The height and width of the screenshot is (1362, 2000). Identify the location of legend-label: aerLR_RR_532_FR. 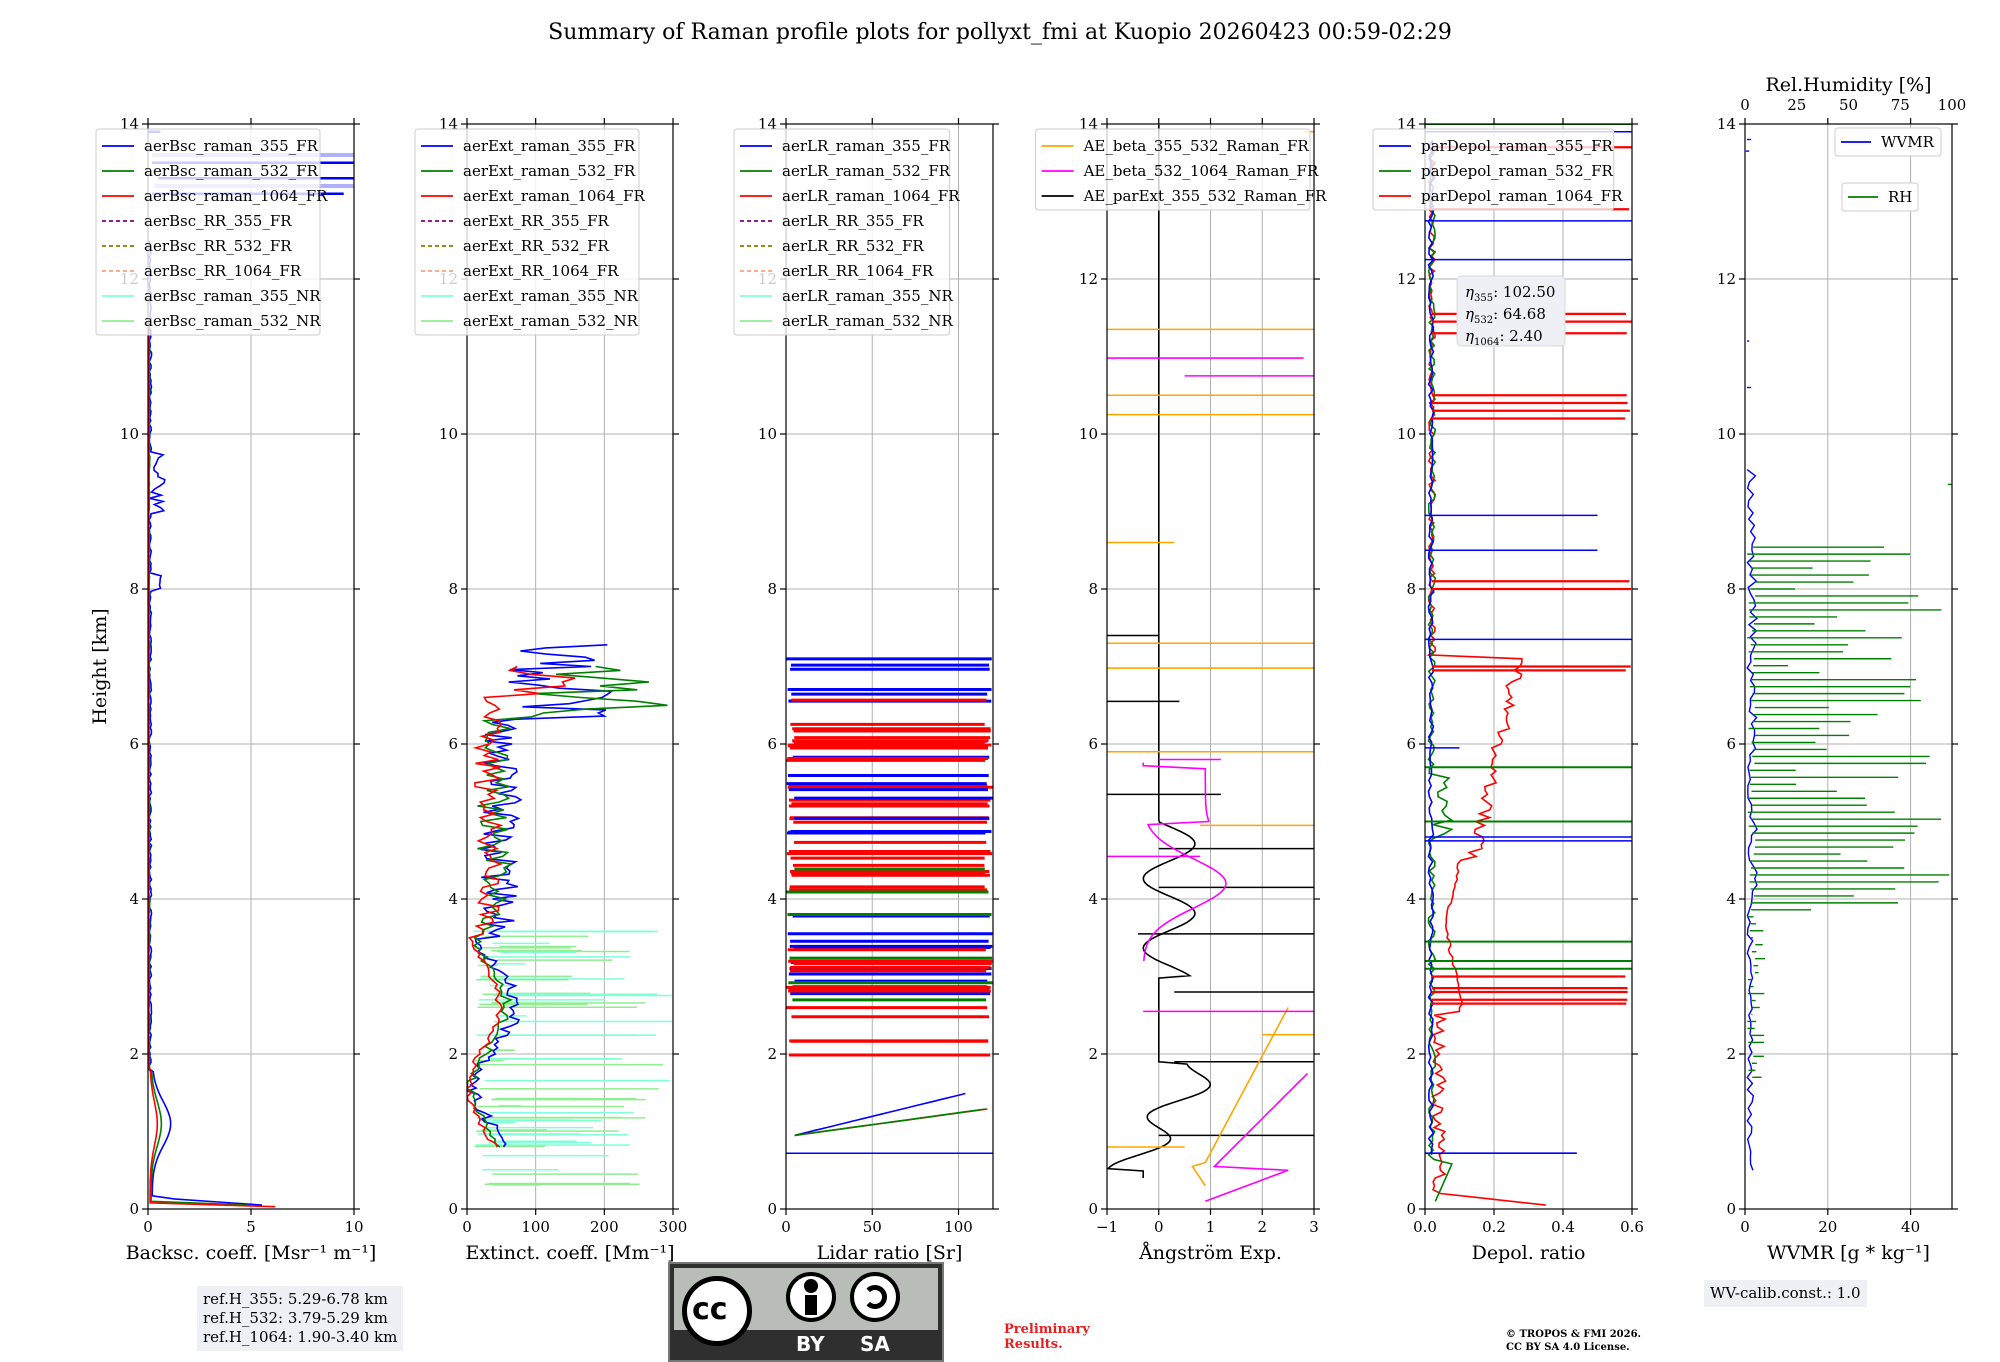
(853, 246).